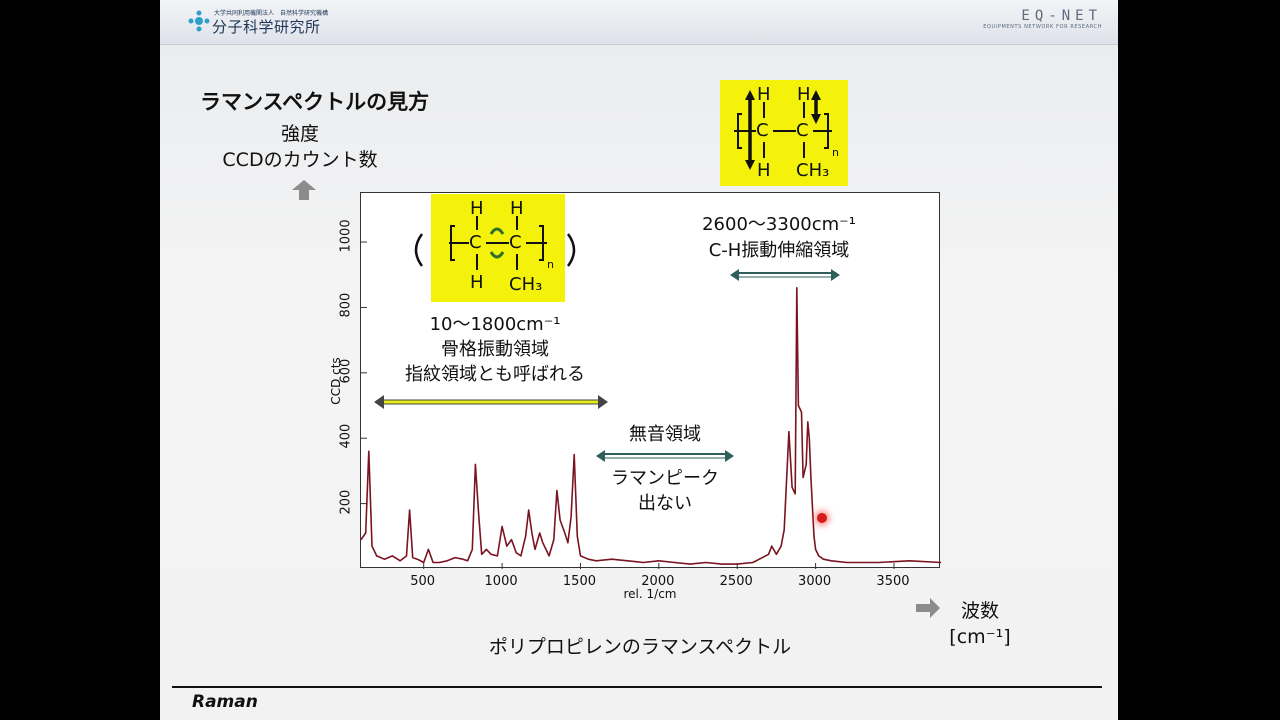 This screenshot has height=720, width=1280. I want to click on x-tick-label: 1500, so click(579, 581).